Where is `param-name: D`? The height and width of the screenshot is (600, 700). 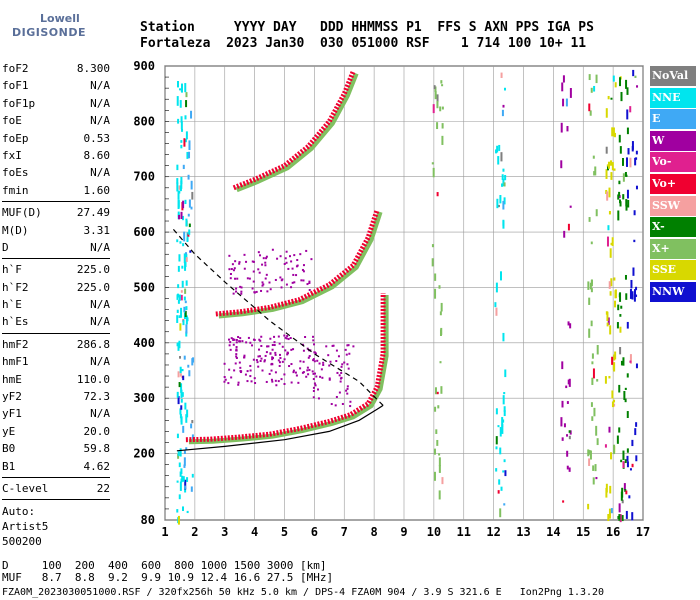
param-name: D is located at coordinates (5, 247).